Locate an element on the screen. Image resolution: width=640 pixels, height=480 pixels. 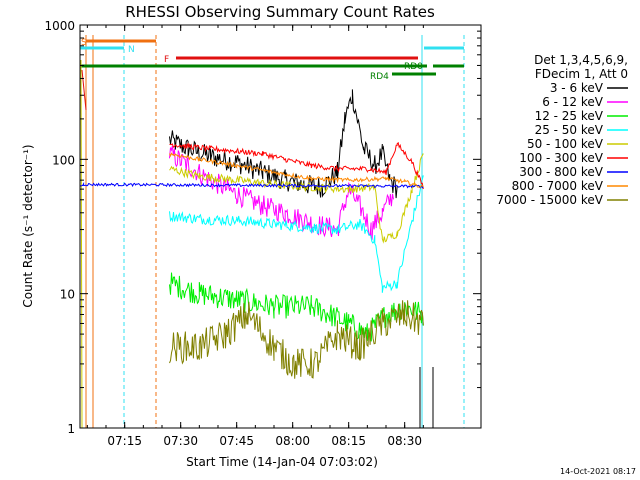
series-300-800-kev is located at coordinates (251, 185).